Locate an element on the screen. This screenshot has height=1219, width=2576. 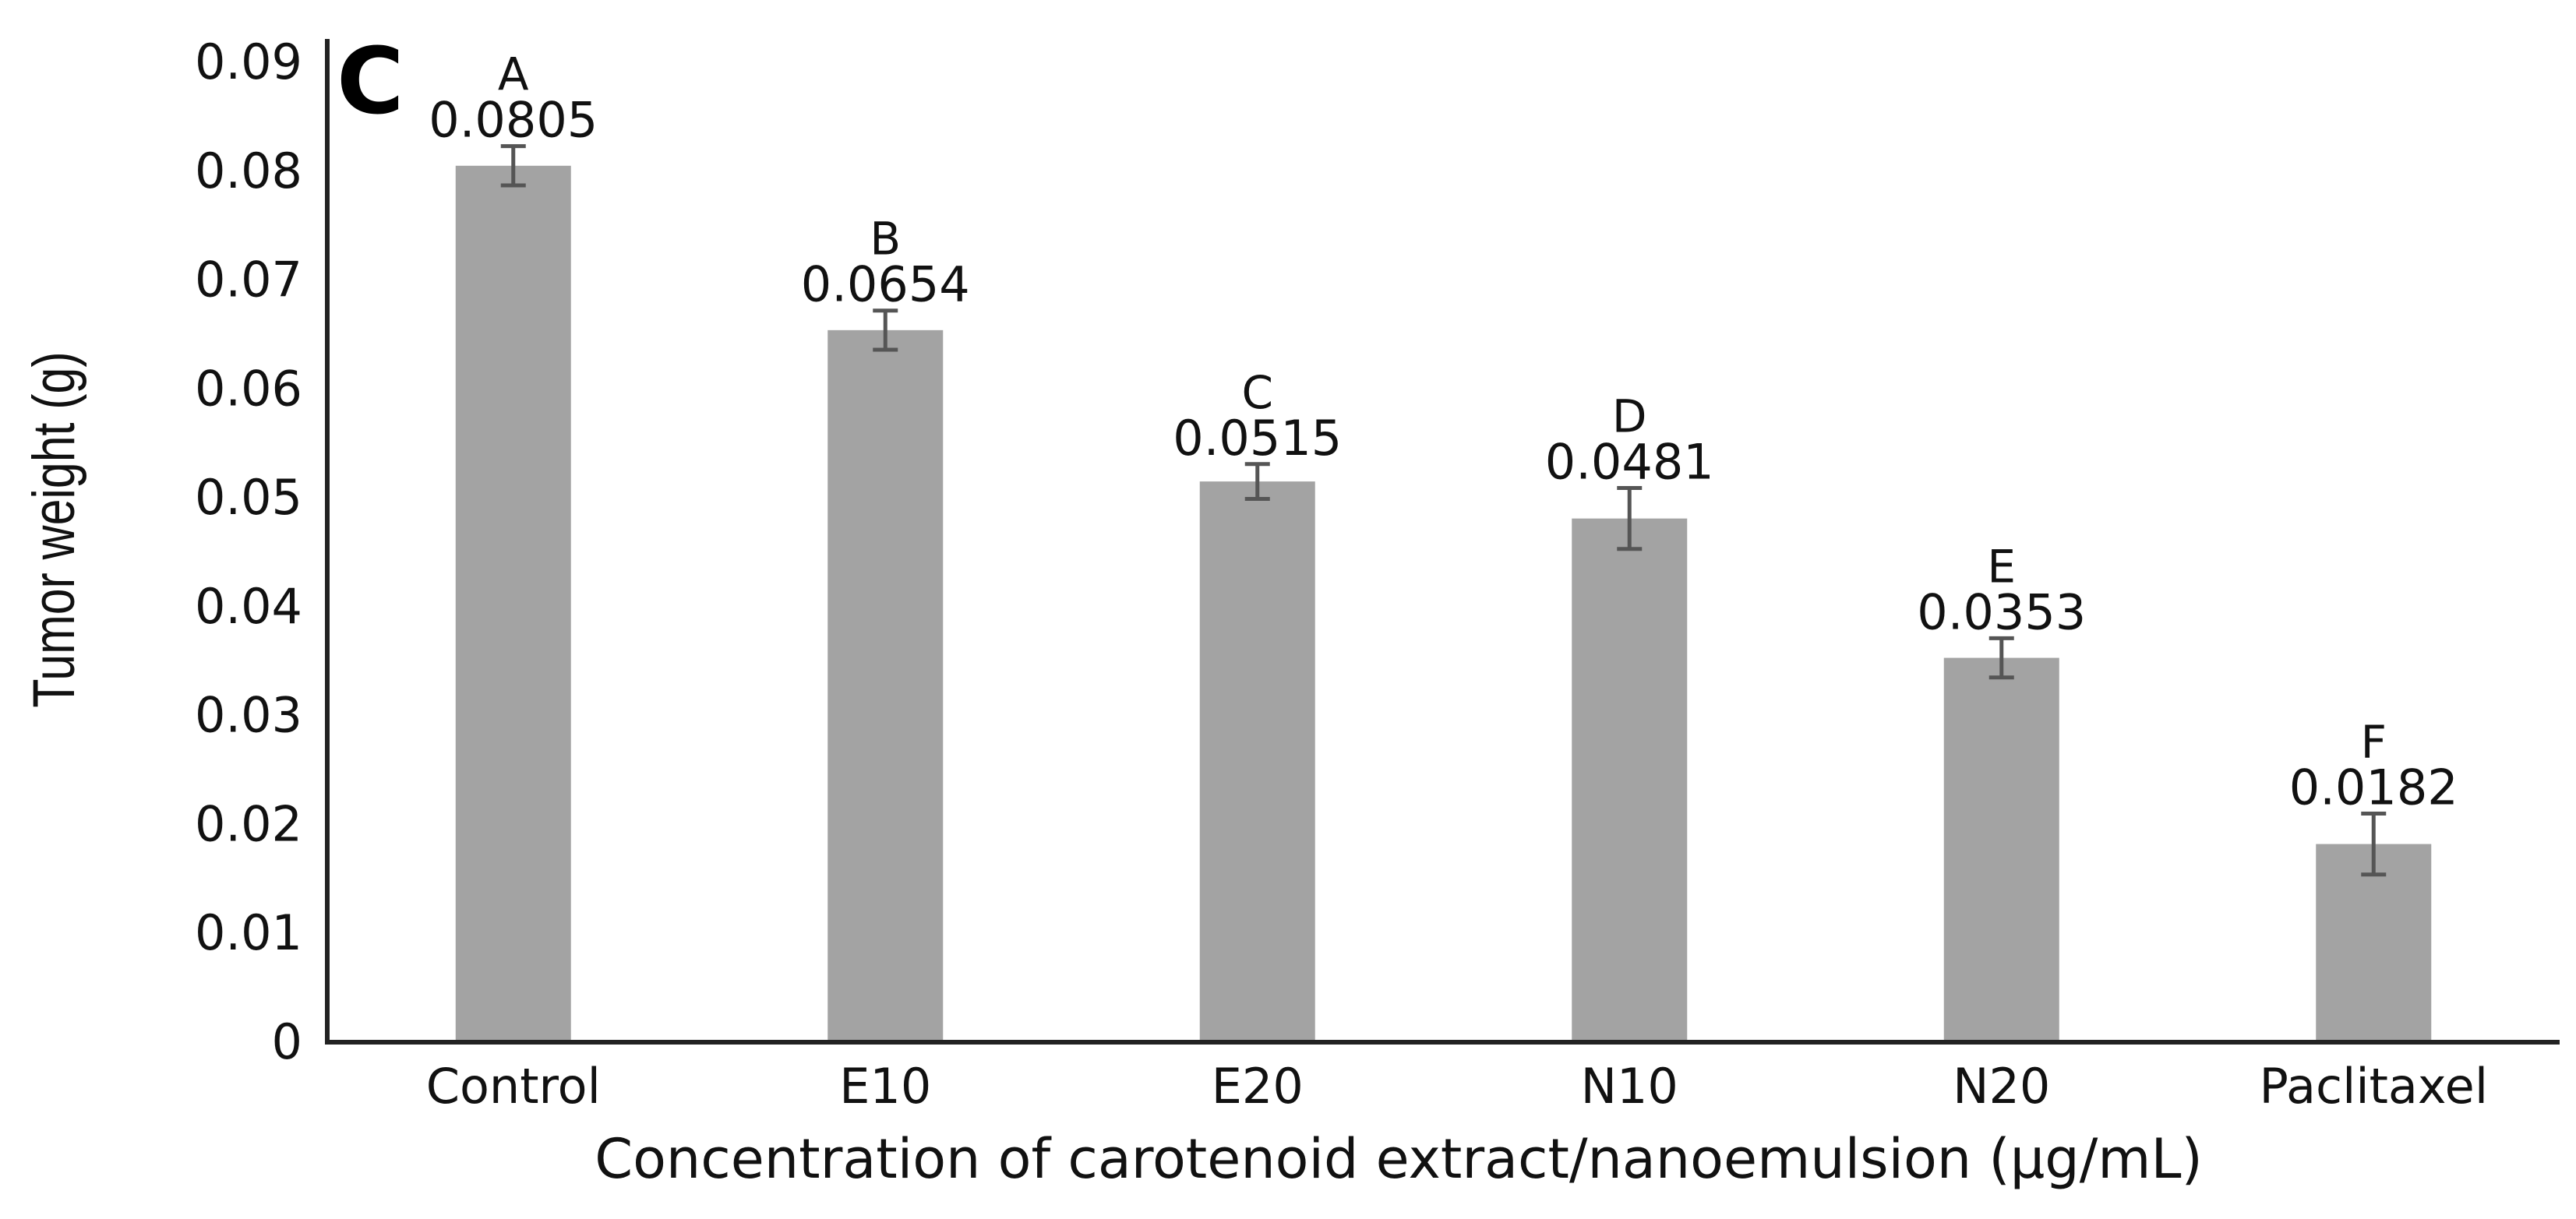
data-label-n20: 0.0353 is located at coordinates (2001, 611).